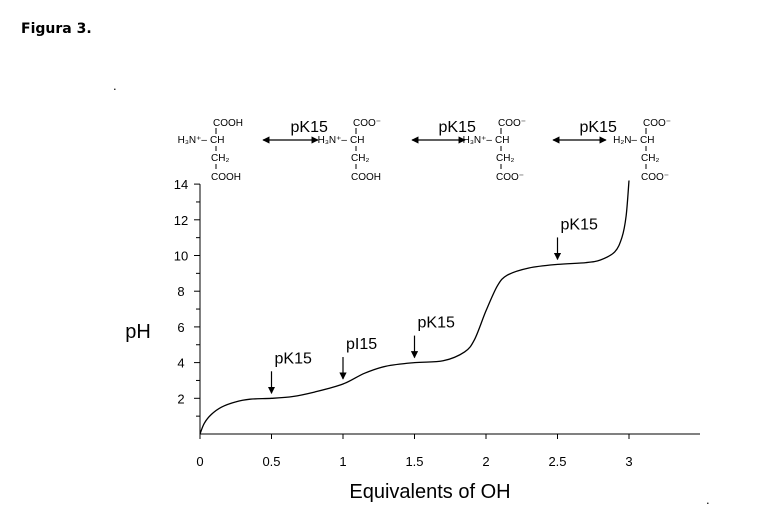 Image resolution: width=772 pixels, height=518 pixels. Describe the element at coordinates (485, 461) in the screenshot. I see `x-tick-label: 2` at that location.